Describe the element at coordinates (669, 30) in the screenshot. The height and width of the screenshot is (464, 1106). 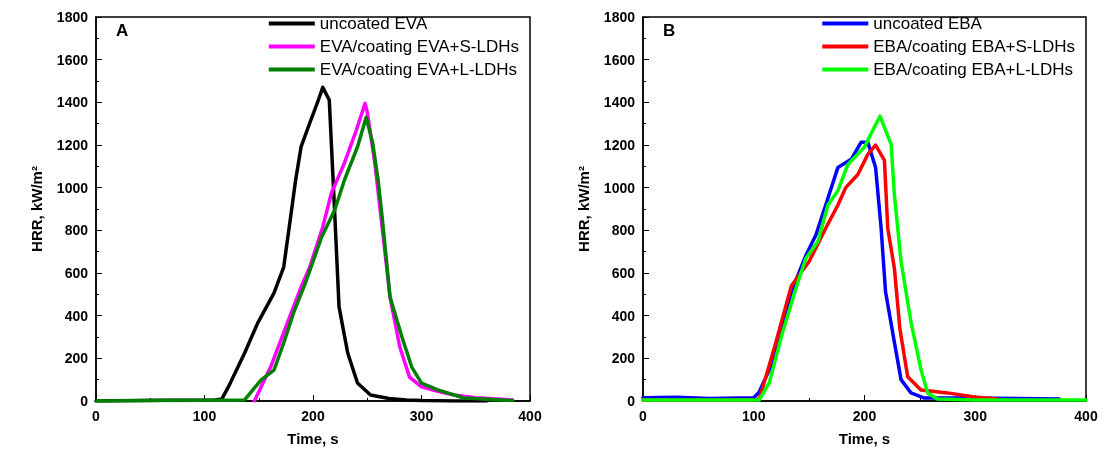
I see `annotation: B` at that location.